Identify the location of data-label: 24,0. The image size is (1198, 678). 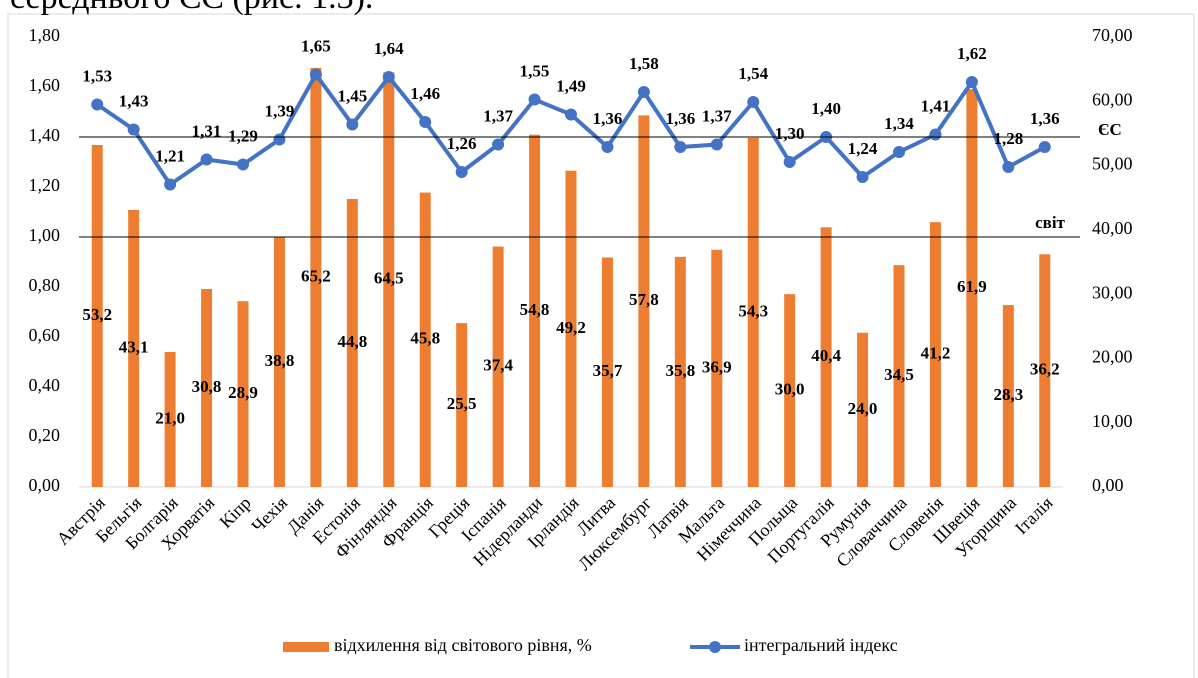
(863, 408).